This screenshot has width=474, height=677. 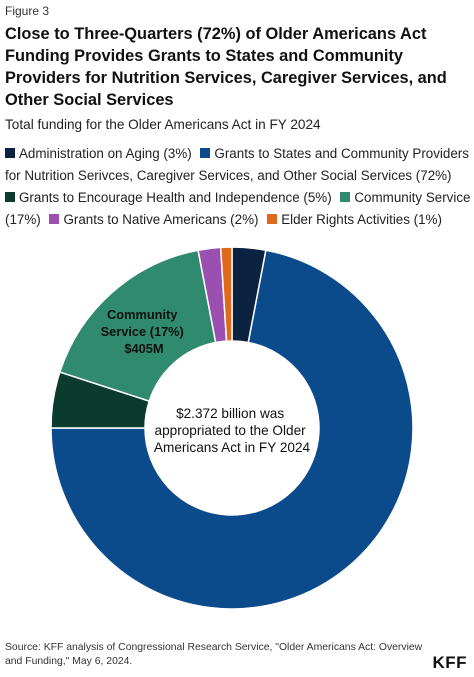 What do you see at coordinates (232, 447) in the screenshot?
I see `center-note-line: Americans Act in FY 2024` at bounding box center [232, 447].